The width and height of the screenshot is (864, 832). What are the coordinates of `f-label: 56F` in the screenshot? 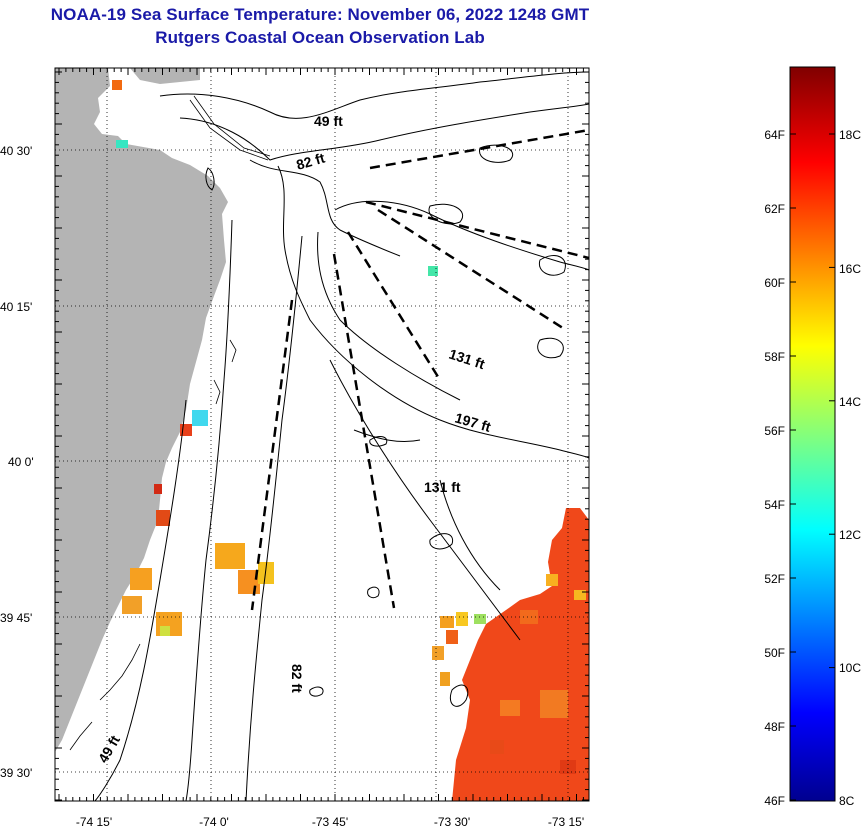 It's located at (774, 431).